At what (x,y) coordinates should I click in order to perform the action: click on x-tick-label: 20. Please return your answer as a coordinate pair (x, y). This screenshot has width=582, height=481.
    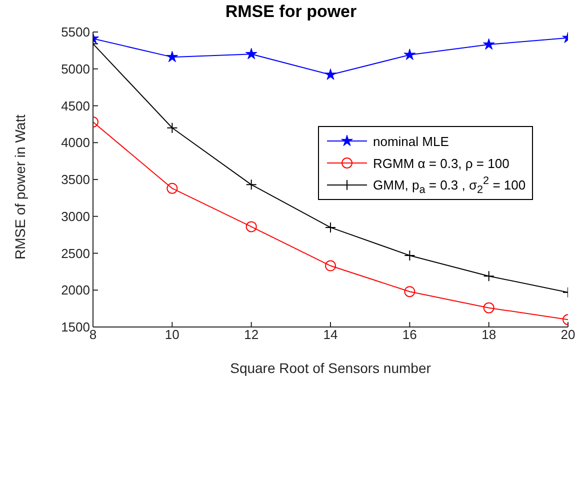
    Looking at the image, I should click on (568, 334).